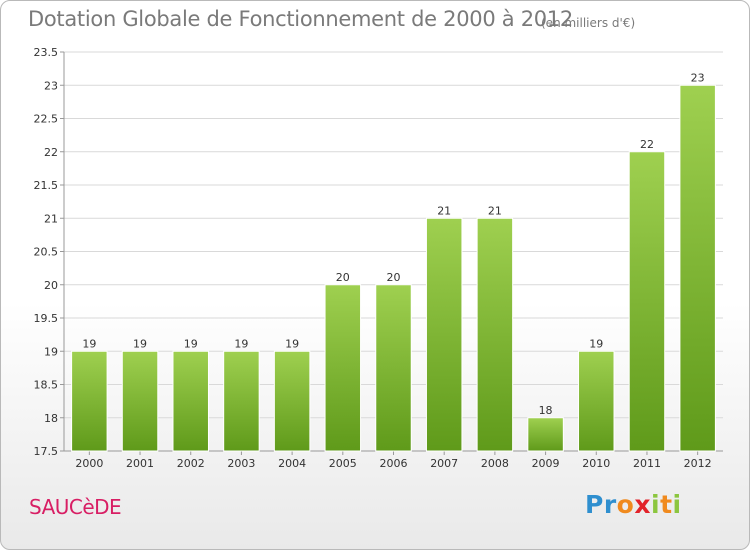 The height and width of the screenshot is (550, 750). I want to click on y-tick-label: 18.5, so click(46, 385).